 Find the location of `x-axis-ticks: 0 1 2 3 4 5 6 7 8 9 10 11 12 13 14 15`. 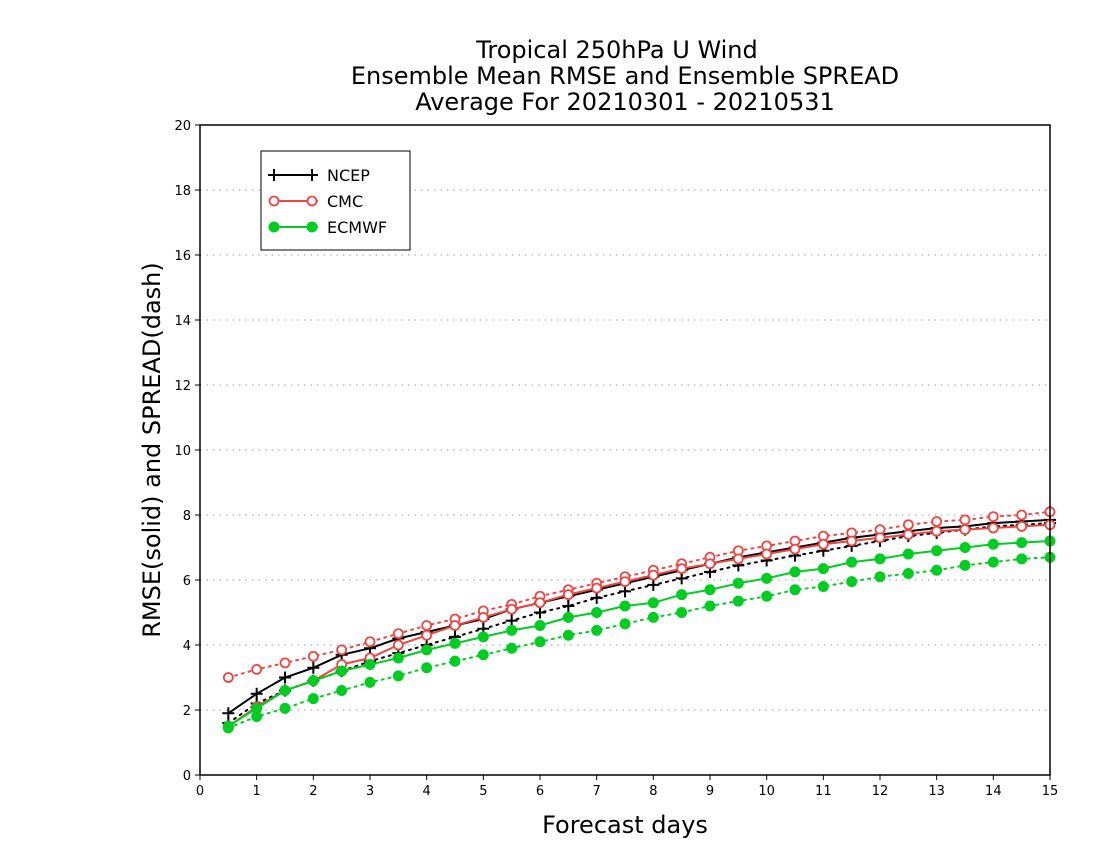

x-axis-ticks: 0 1 2 3 4 5 6 7 8 9 10 11 12 13 14 15 is located at coordinates (627, 787).